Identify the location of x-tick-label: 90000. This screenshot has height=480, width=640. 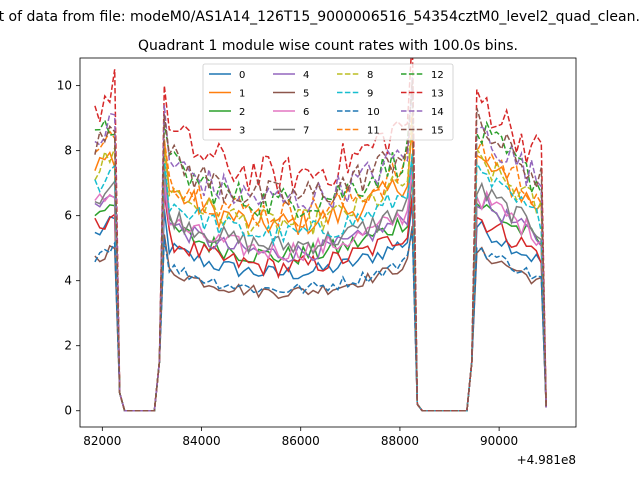
(499, 441).